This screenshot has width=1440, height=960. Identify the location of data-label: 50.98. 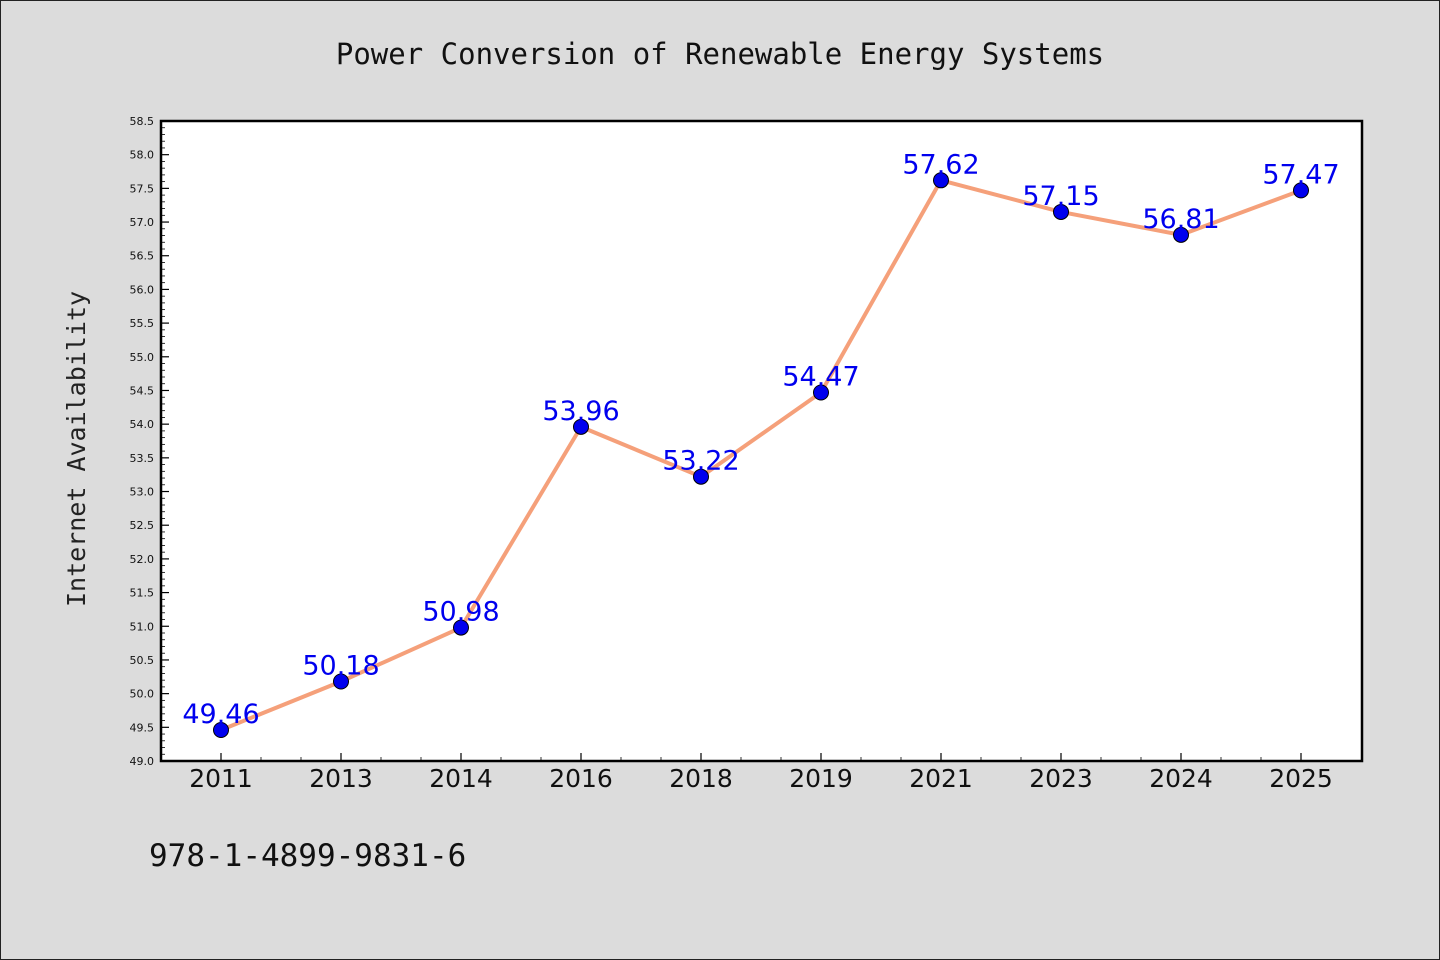
(460, 612).